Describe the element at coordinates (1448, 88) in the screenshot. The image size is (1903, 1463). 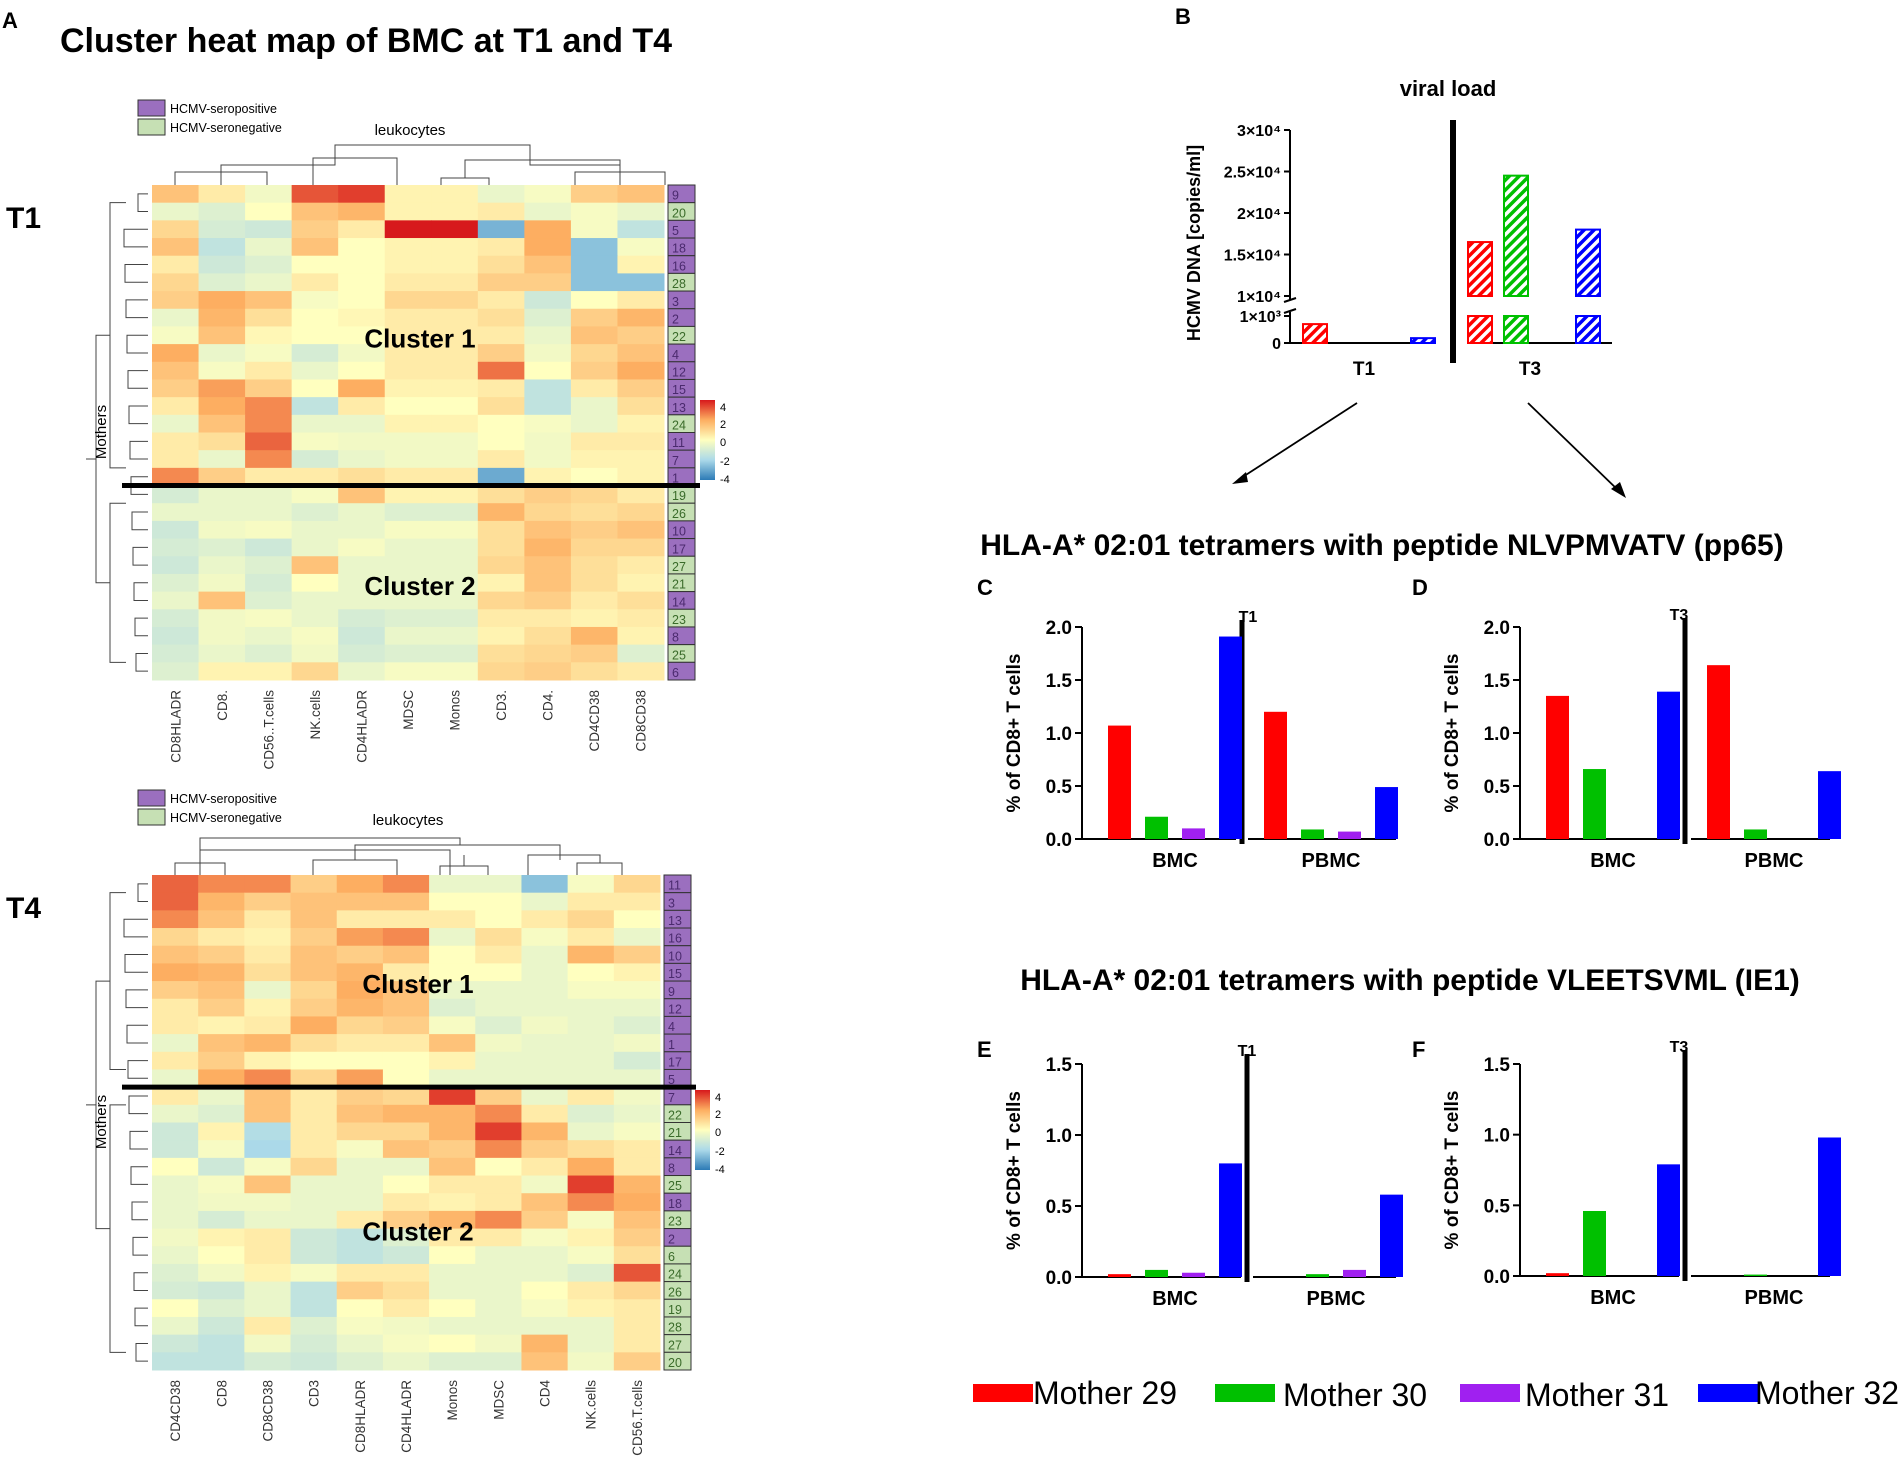
I see `viral-load-title: viral load` at that location.